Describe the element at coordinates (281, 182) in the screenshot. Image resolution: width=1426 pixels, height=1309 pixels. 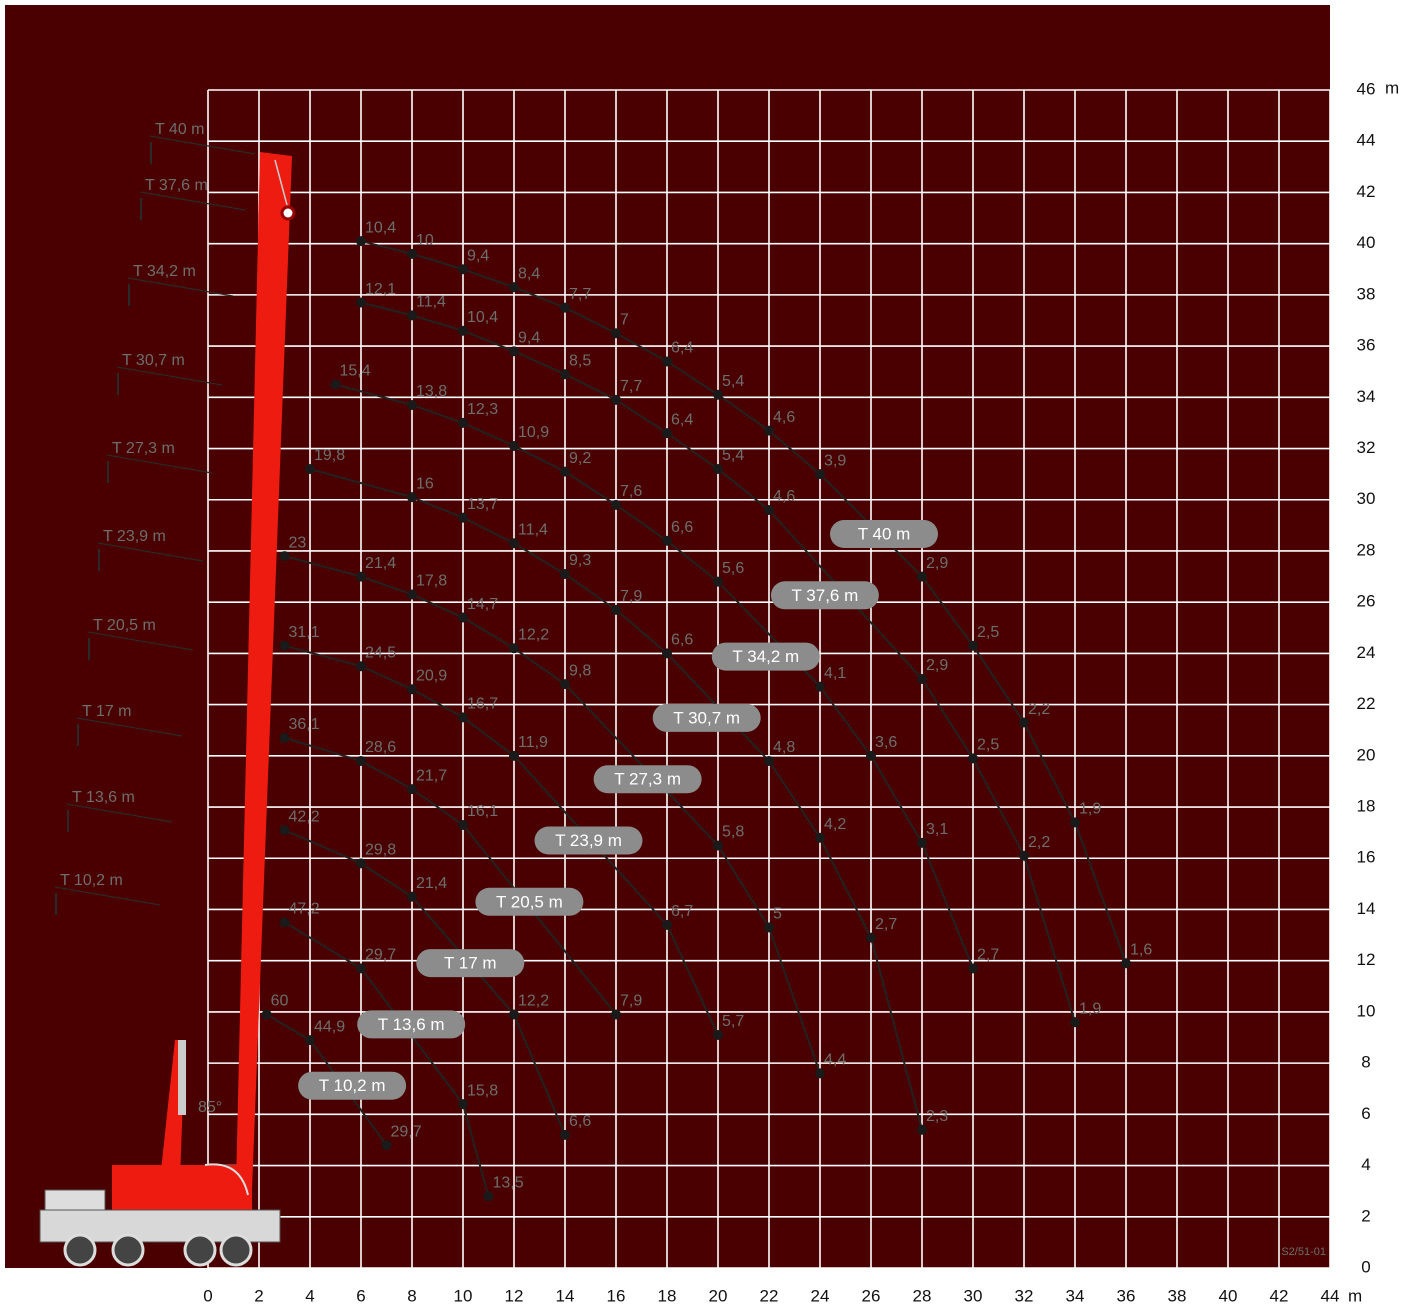
I see `hook-rope` at that location.